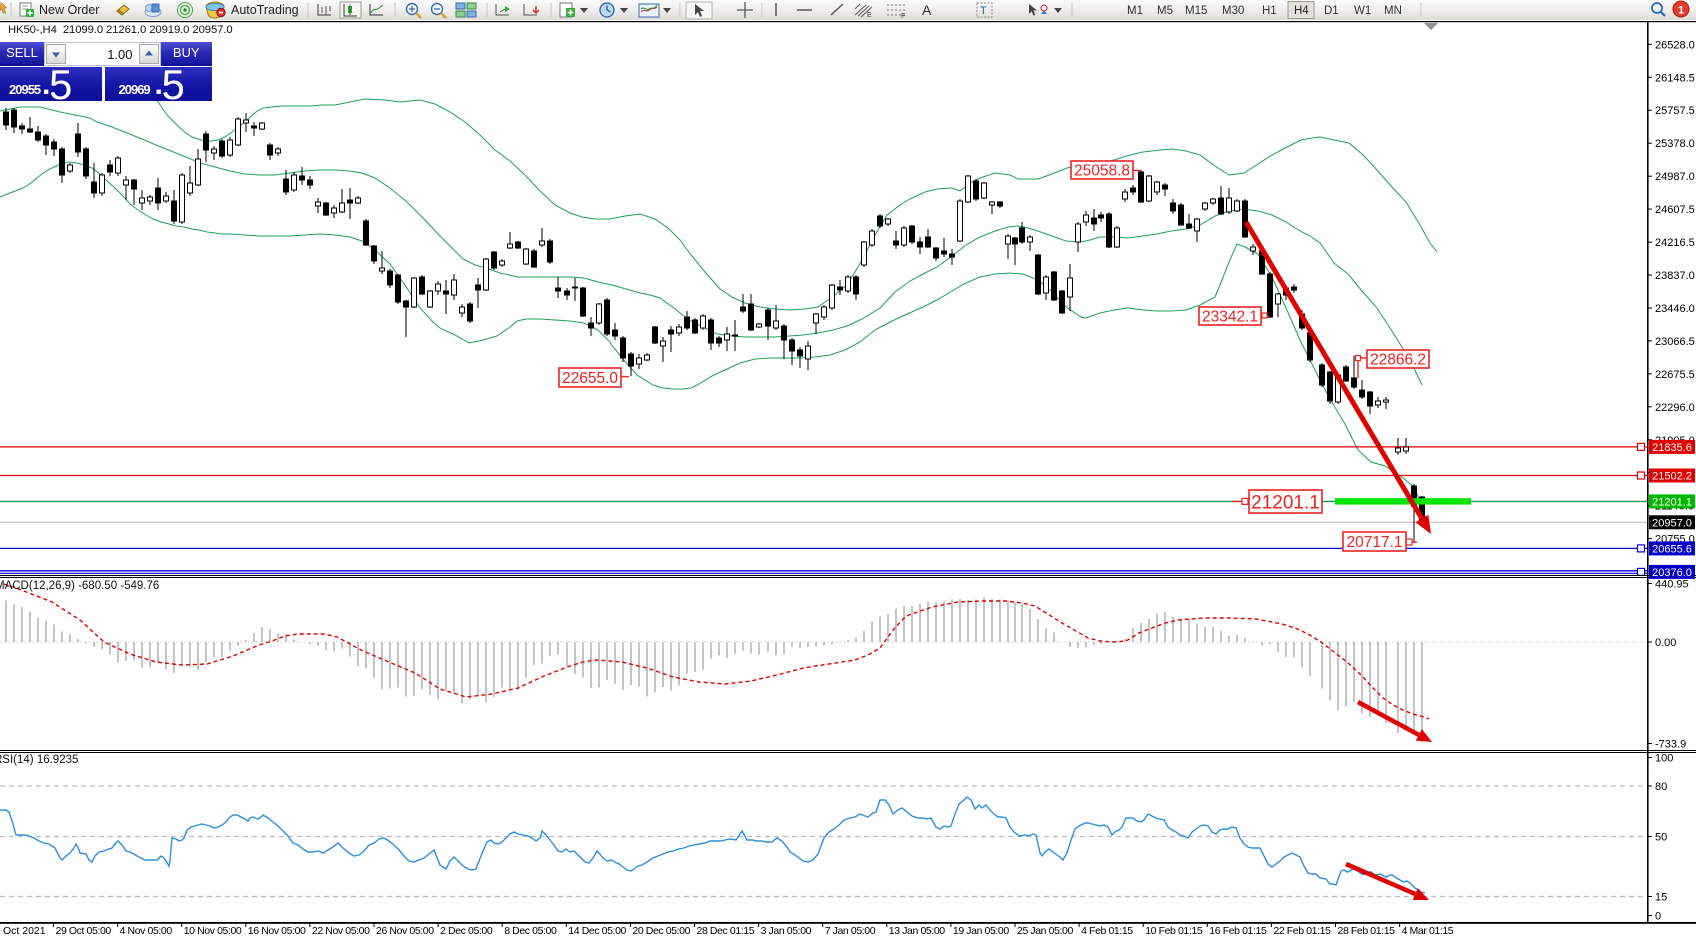 This screenshot has width=1696, height=940. What do you see at coordinates (1398, 360) in the screenshot?
I see `svg-text: 22866.2` at bounding box center [1398, 360].